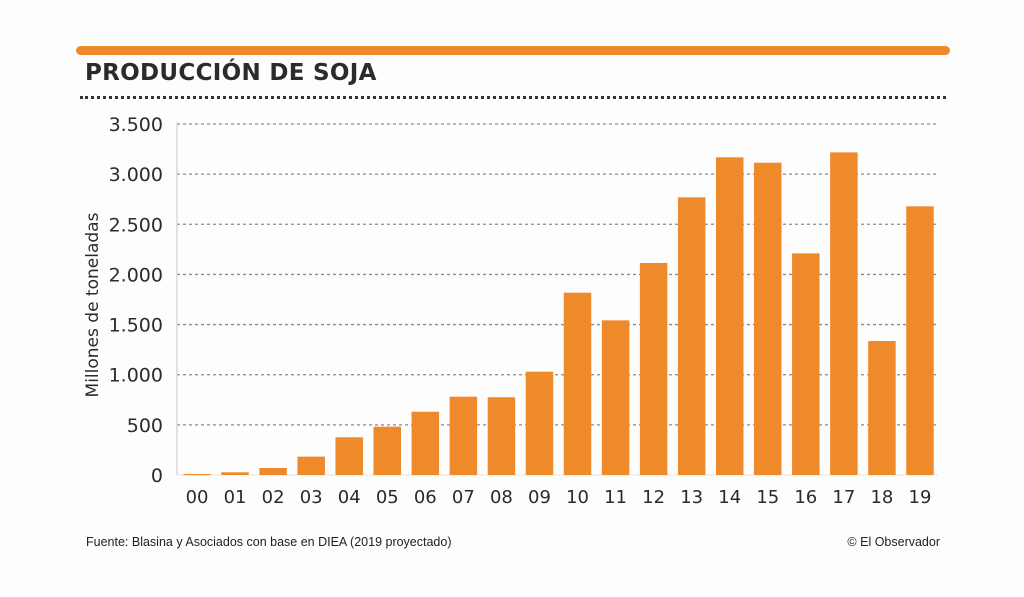 Image resolution: width=1024 pixels, height=597 pixels. What do you see at coordinates (615, 497) in the screenshot?
I see `x-tick-label: 11` at bounding box center [615, 497].